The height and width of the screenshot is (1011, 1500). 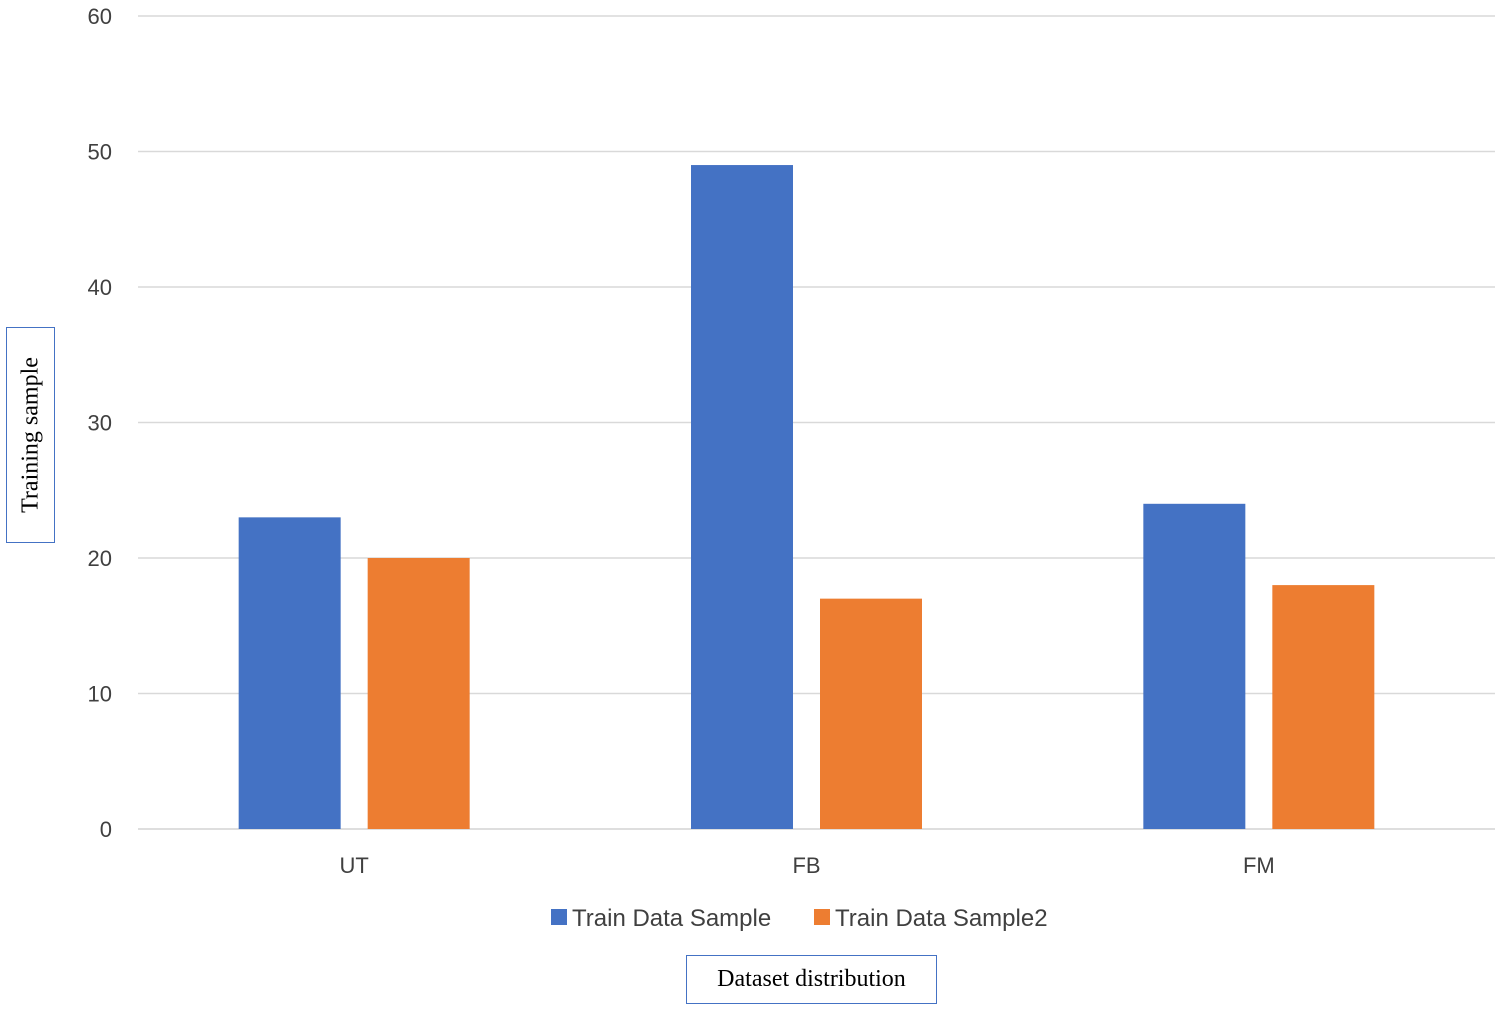 I want to click on y-tick-label: 20, so click(x=100, y=558).